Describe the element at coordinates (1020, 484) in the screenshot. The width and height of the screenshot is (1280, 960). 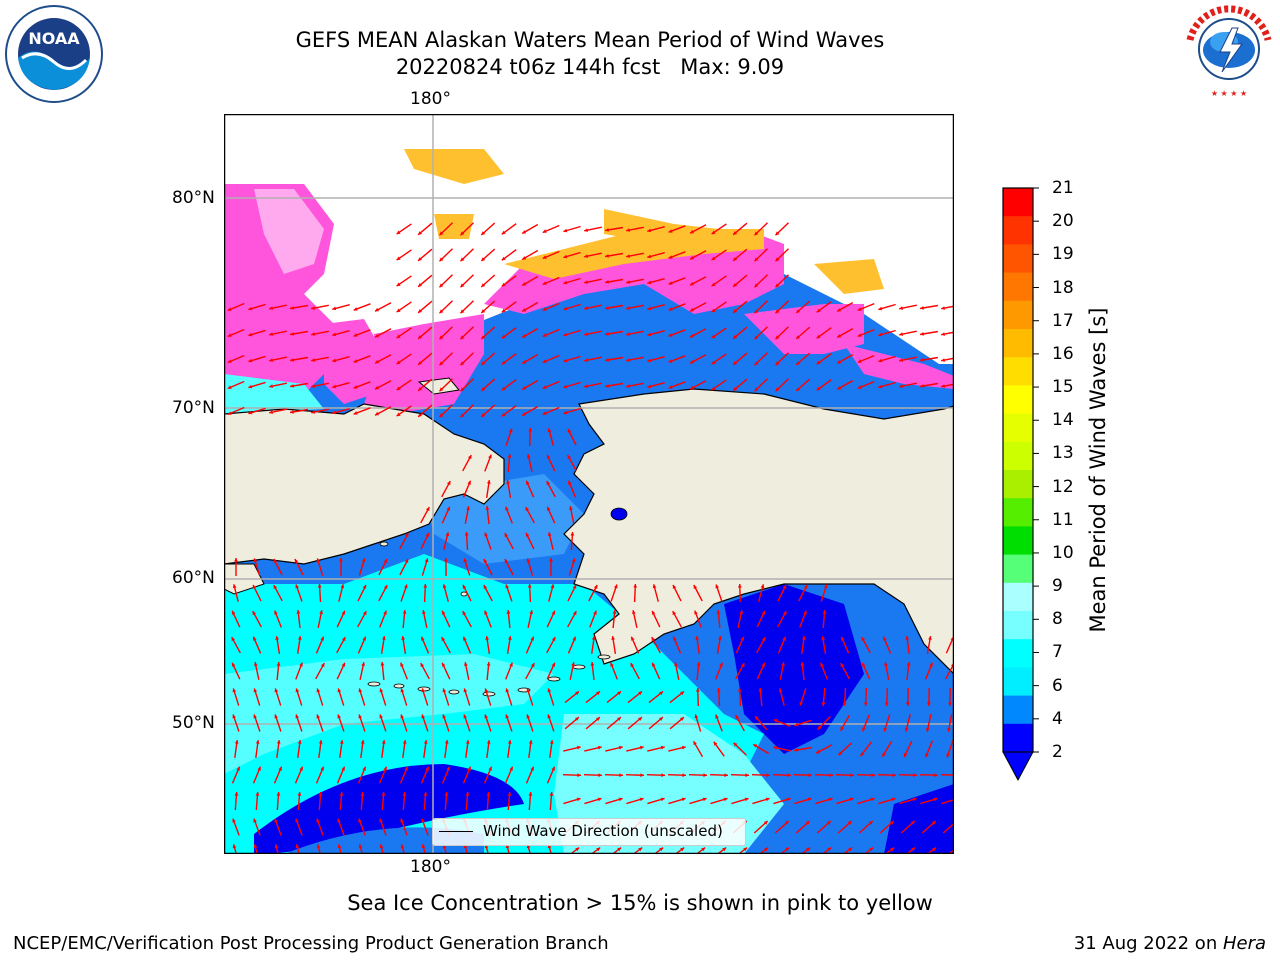
I see `colorbar` at that location.